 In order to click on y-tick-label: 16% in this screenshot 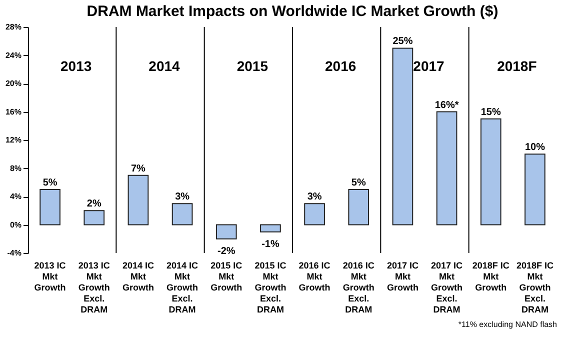, I will do `click(13, 111)`.